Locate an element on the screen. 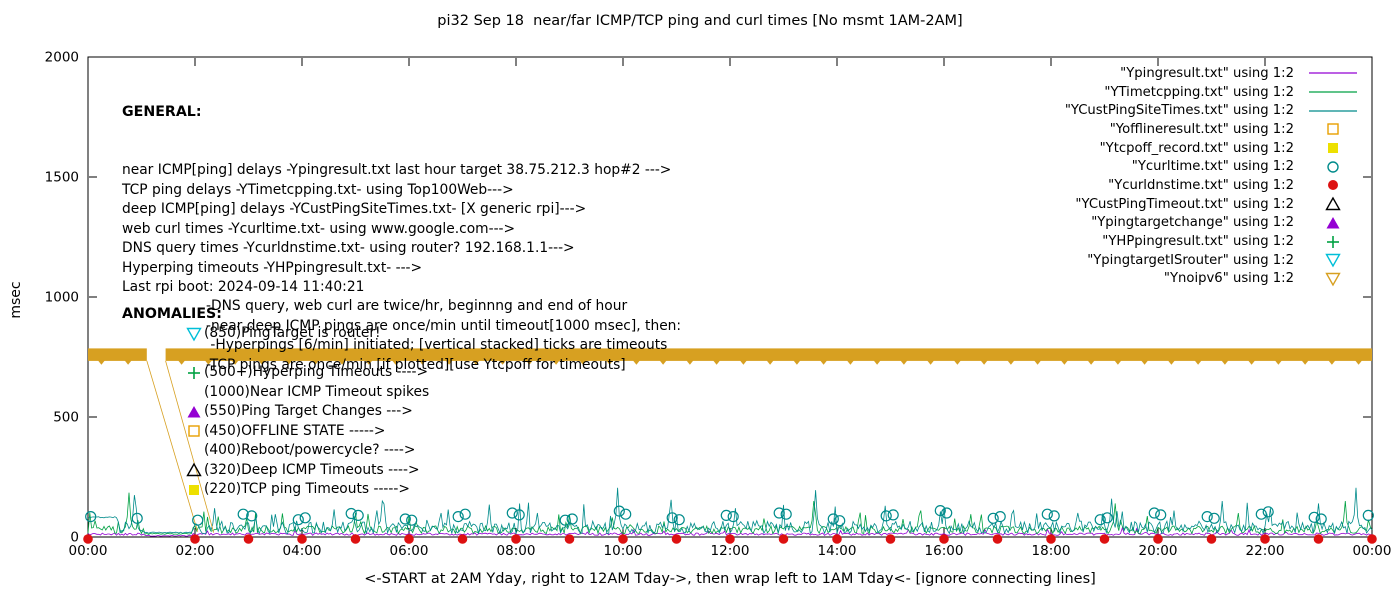  line-icon is located at coordinates (1333, 111).